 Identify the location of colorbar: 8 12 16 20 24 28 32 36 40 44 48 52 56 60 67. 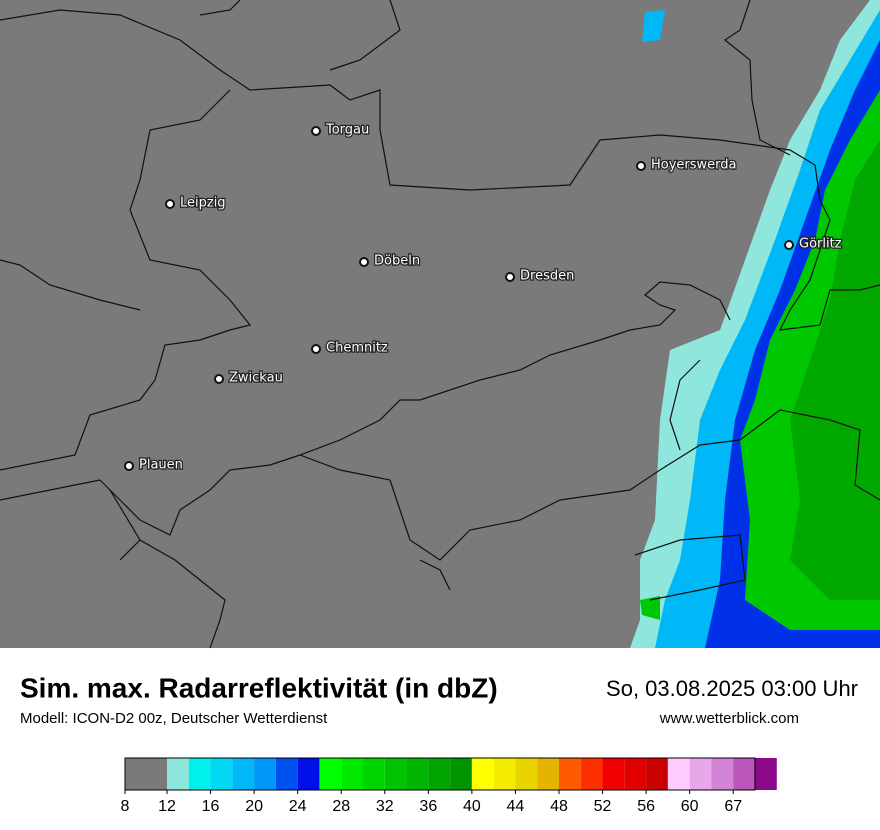
(449, 786).